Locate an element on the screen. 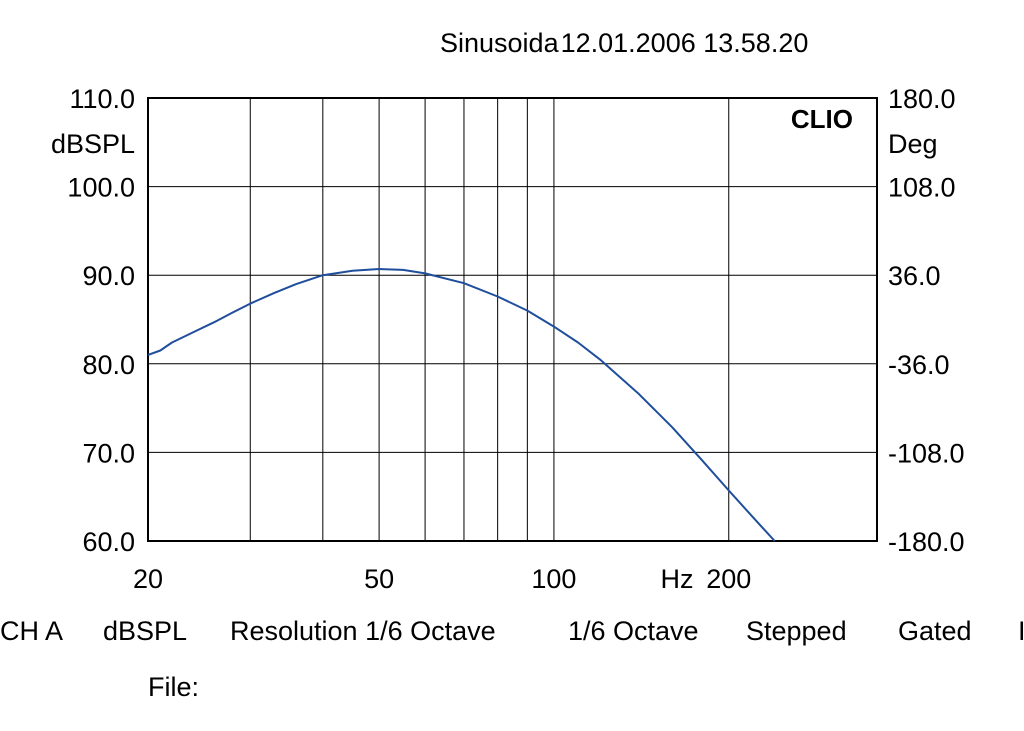 The width and height of the screenshot is (1024, 731). y2-axis-label: Deg is located at coordinates (913, 144).